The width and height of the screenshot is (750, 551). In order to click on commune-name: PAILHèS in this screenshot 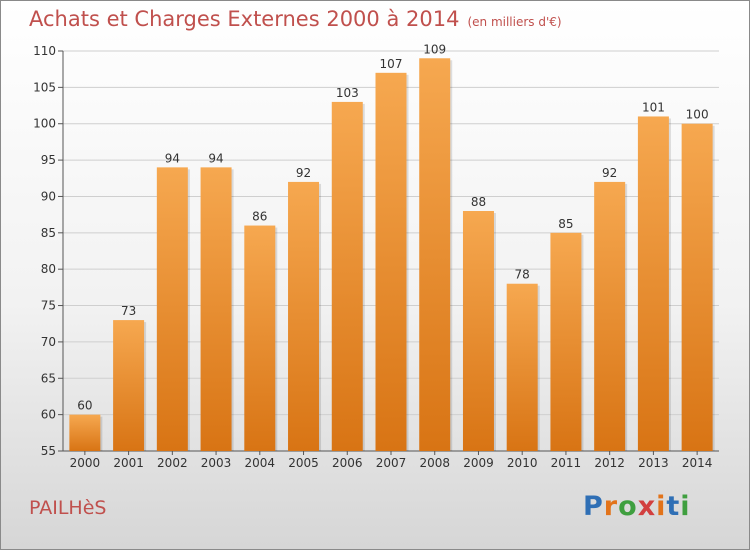, I will do `click(68, 508)`.